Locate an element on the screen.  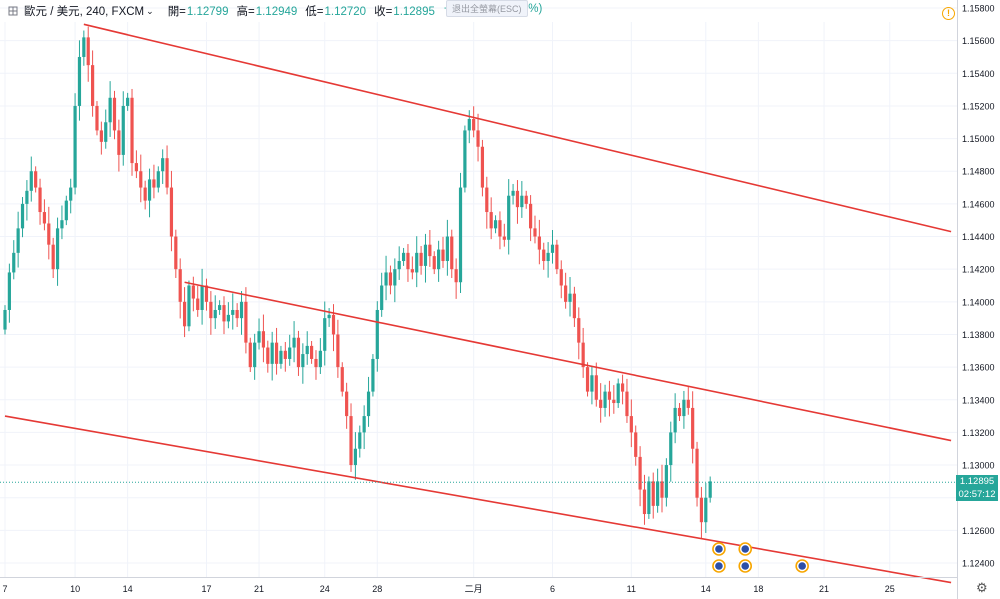
high-label: 高= is located at coordinates (245, 12).